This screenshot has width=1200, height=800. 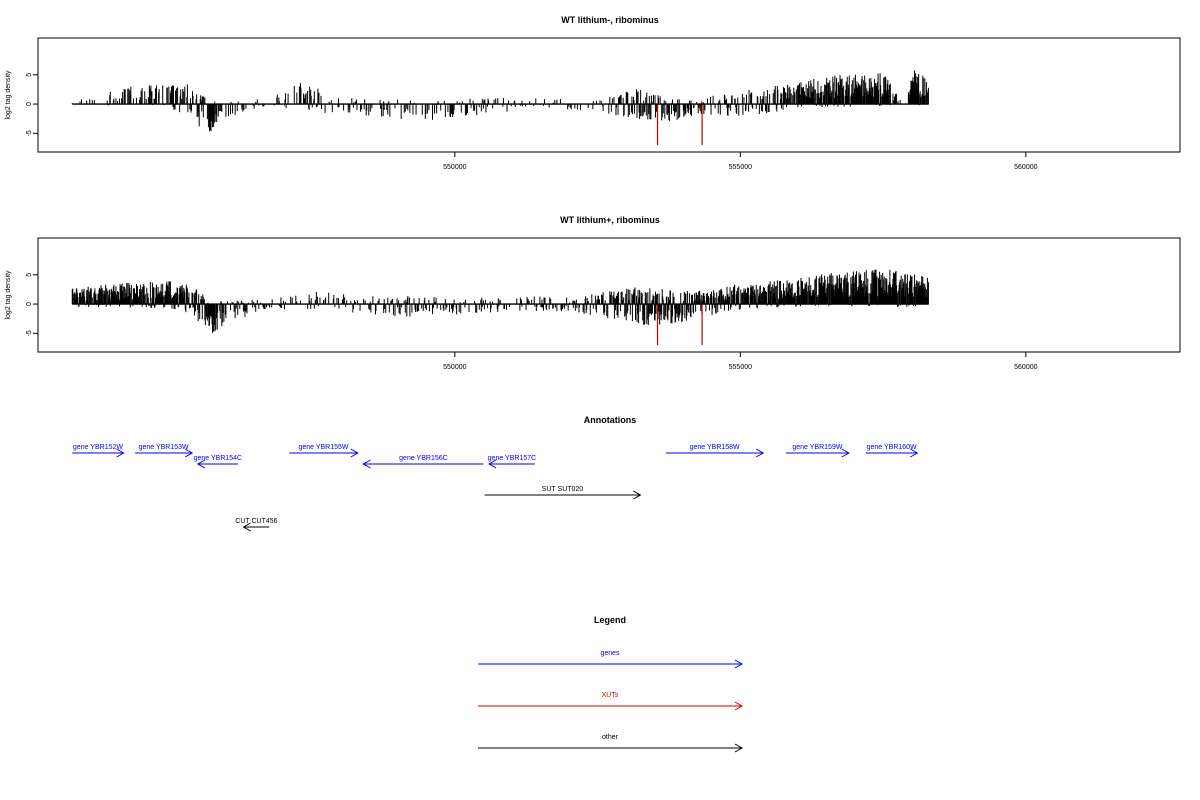 I want to click on annotation-feature: SUT SUT020, so click(x=563, y=493).